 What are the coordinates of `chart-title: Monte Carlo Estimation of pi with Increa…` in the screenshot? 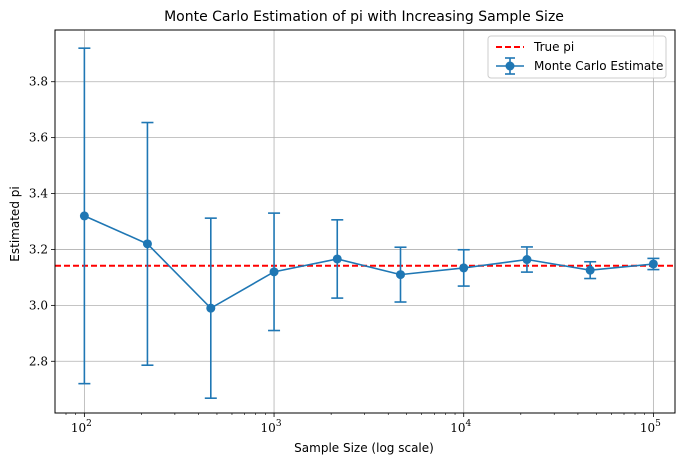 It's located at (364, 17).